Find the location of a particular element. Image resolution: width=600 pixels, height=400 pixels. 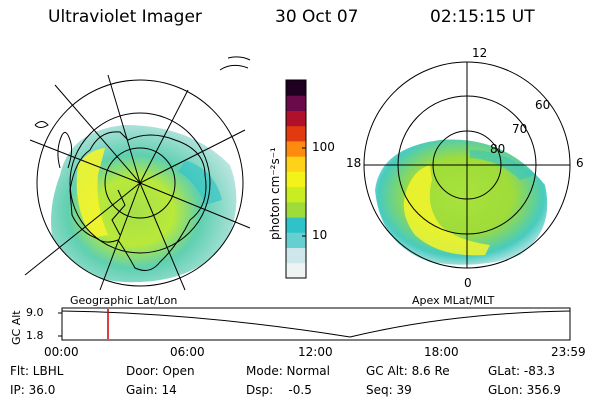

colorbar is located at coordinates (296, 179).